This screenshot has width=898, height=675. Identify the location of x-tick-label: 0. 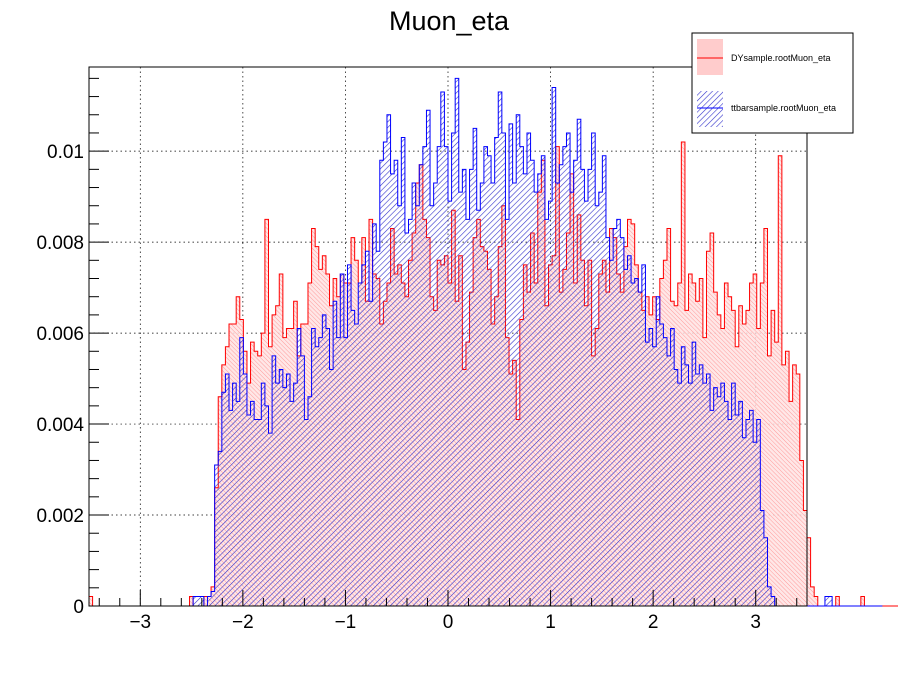
(448, 622).